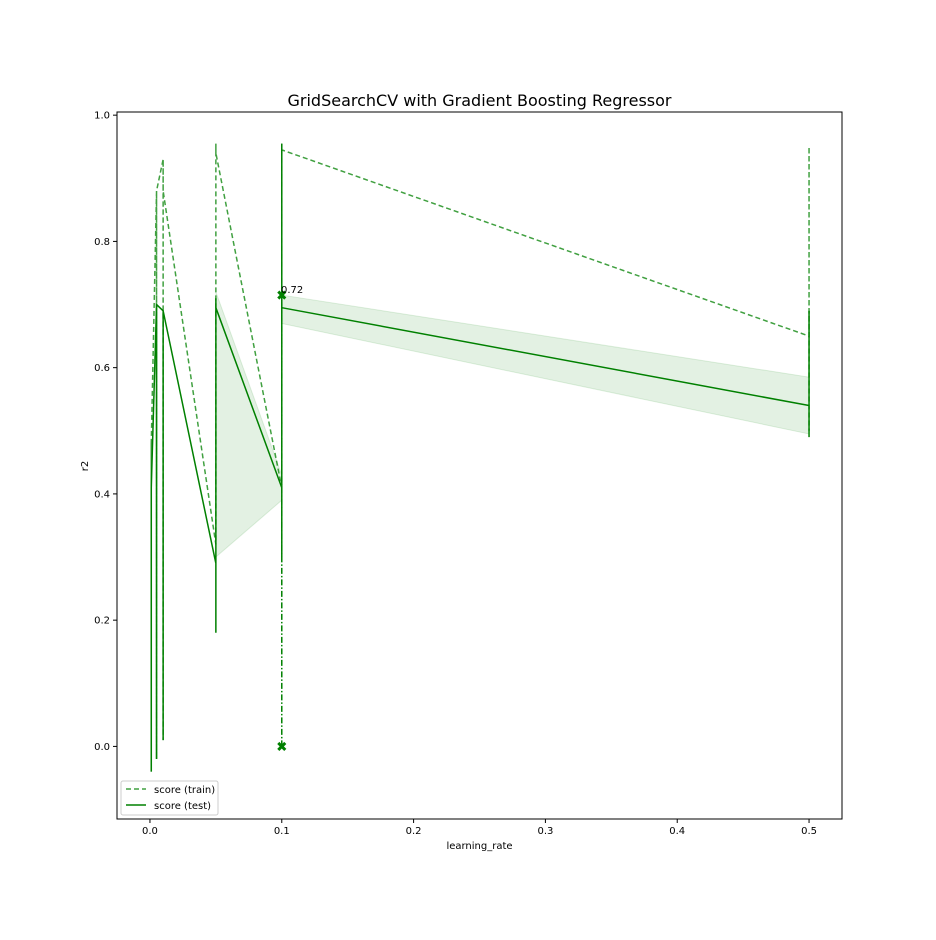 Image resolution: width=936 pixels, height=940 pixels. What do you see at coordinates (102, 494) in the screenshot?
I see `y-tick-label: 0.4` at bounding box center [102, 494].